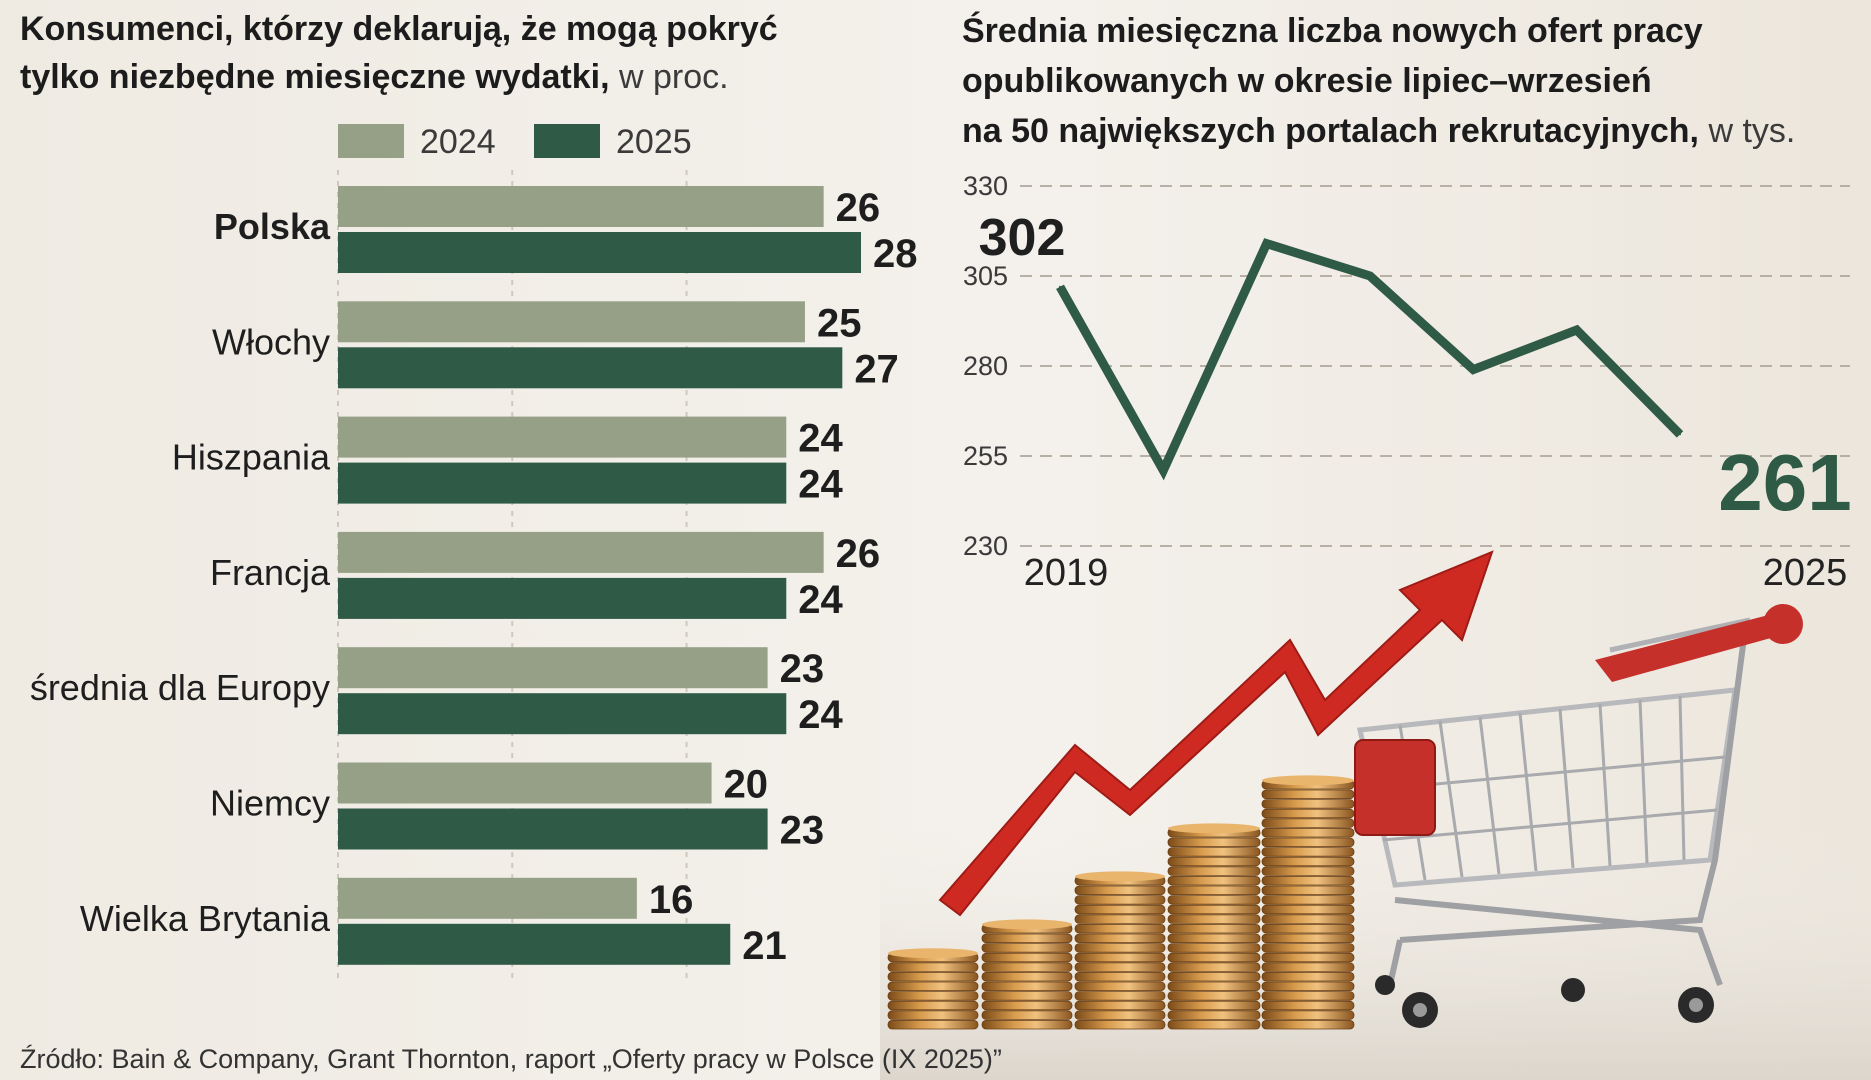 The height and width of the screenshot is (1080, 1871). Describe the element at coordinates (669, 77) in the screenshot. I see `left-title-unit: w proc.` at that location.